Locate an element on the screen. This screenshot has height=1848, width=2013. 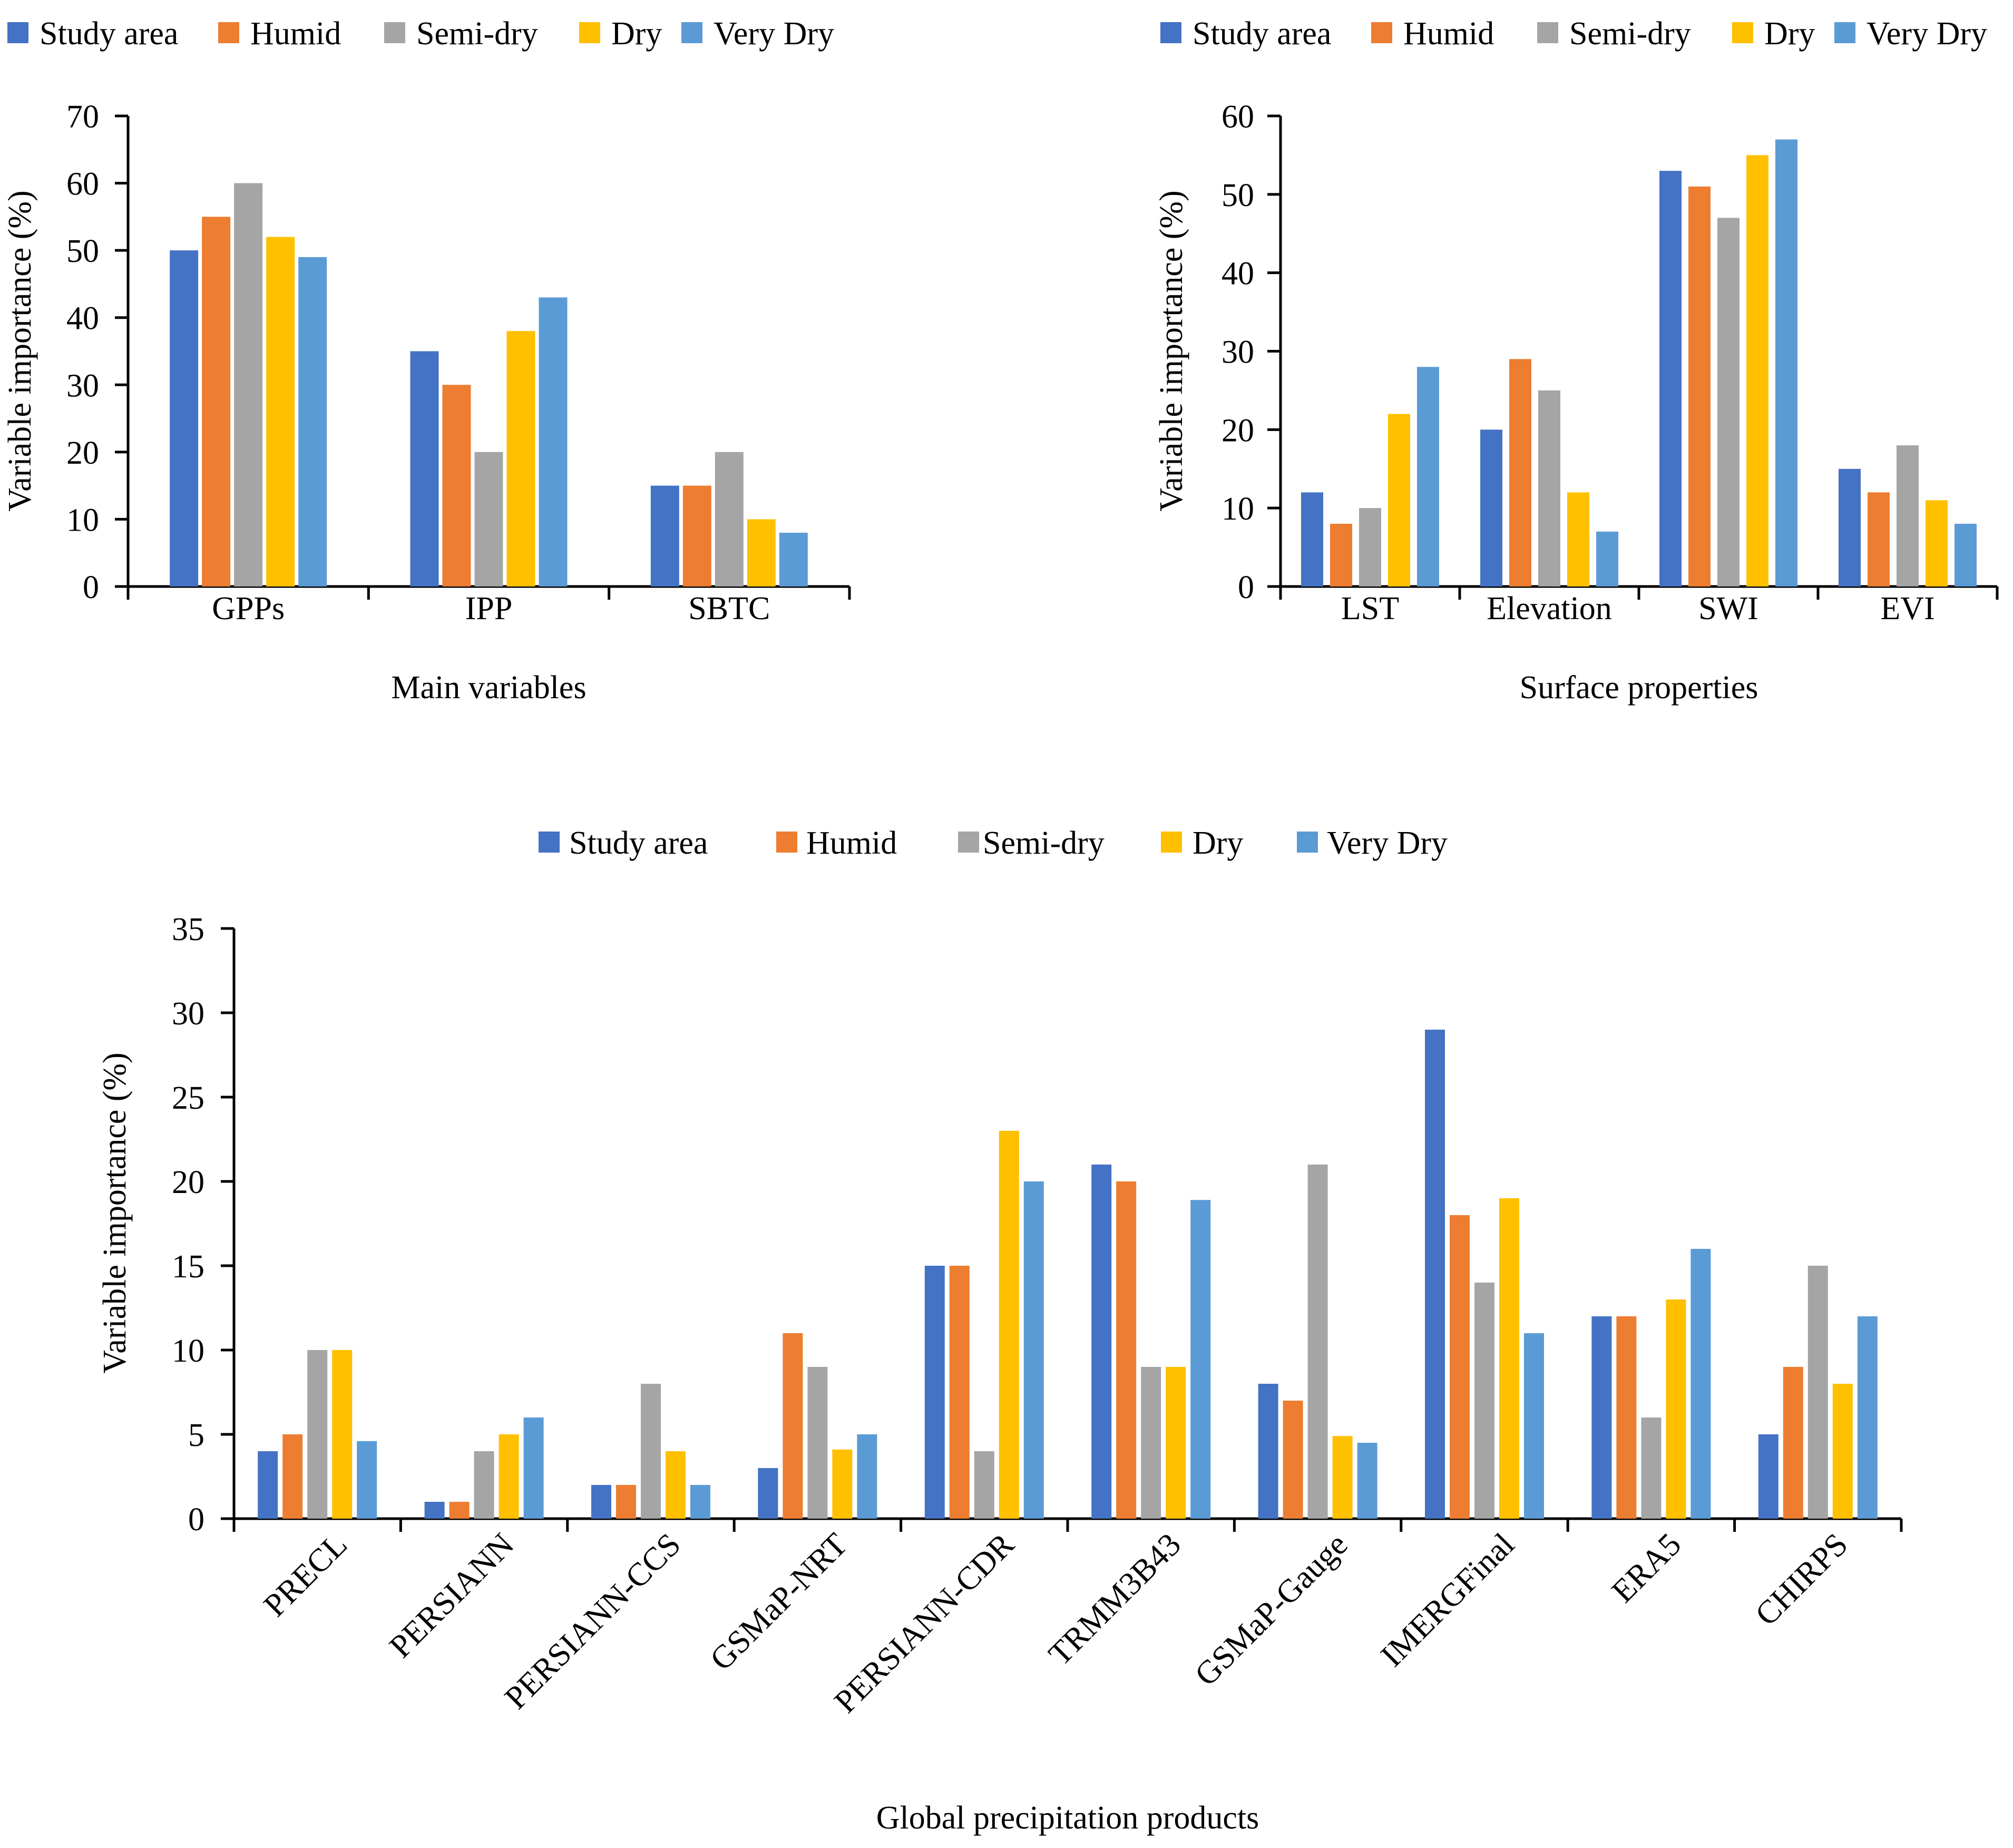
bar-evi-humid is located at coordinates (1879, 539).